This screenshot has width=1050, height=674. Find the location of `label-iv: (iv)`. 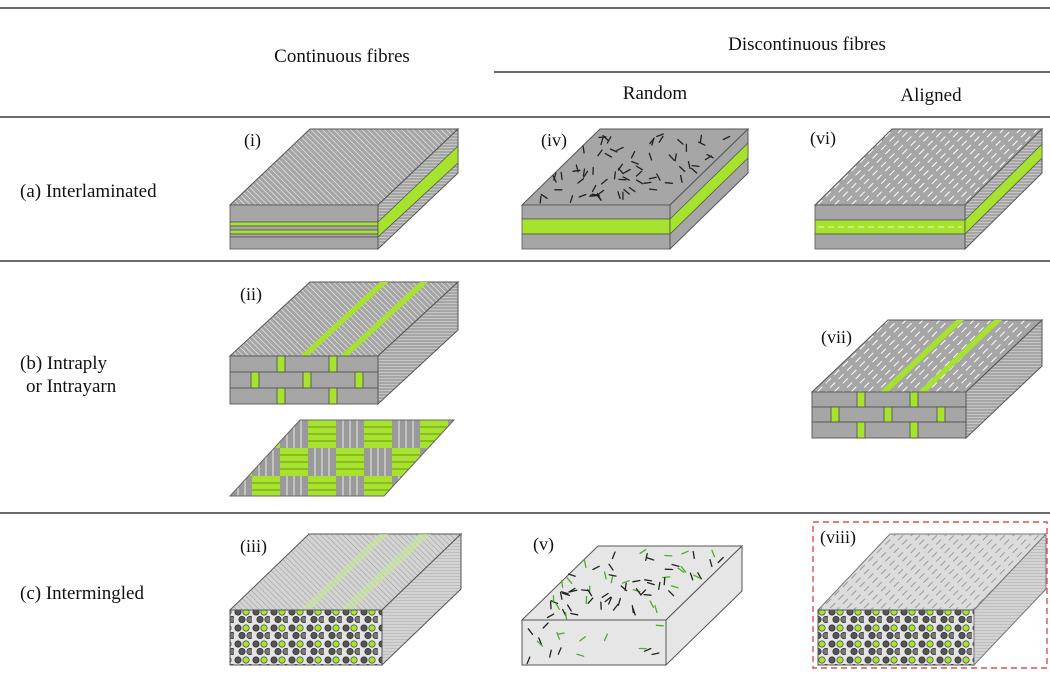

label-iv: (iv) is located at coordinates (554, 140).